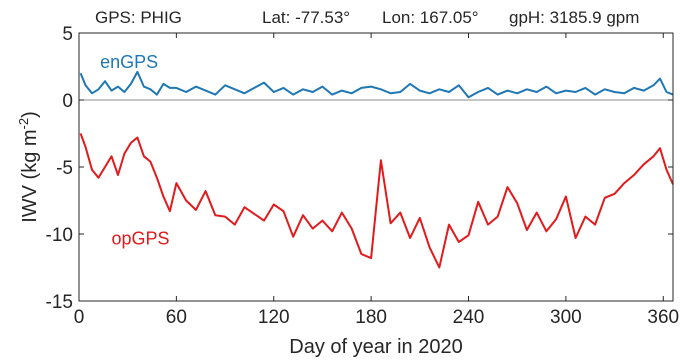 This screenshot has height=362, width=680. I want to click on y-tick-label: 0, so click(67, 101).